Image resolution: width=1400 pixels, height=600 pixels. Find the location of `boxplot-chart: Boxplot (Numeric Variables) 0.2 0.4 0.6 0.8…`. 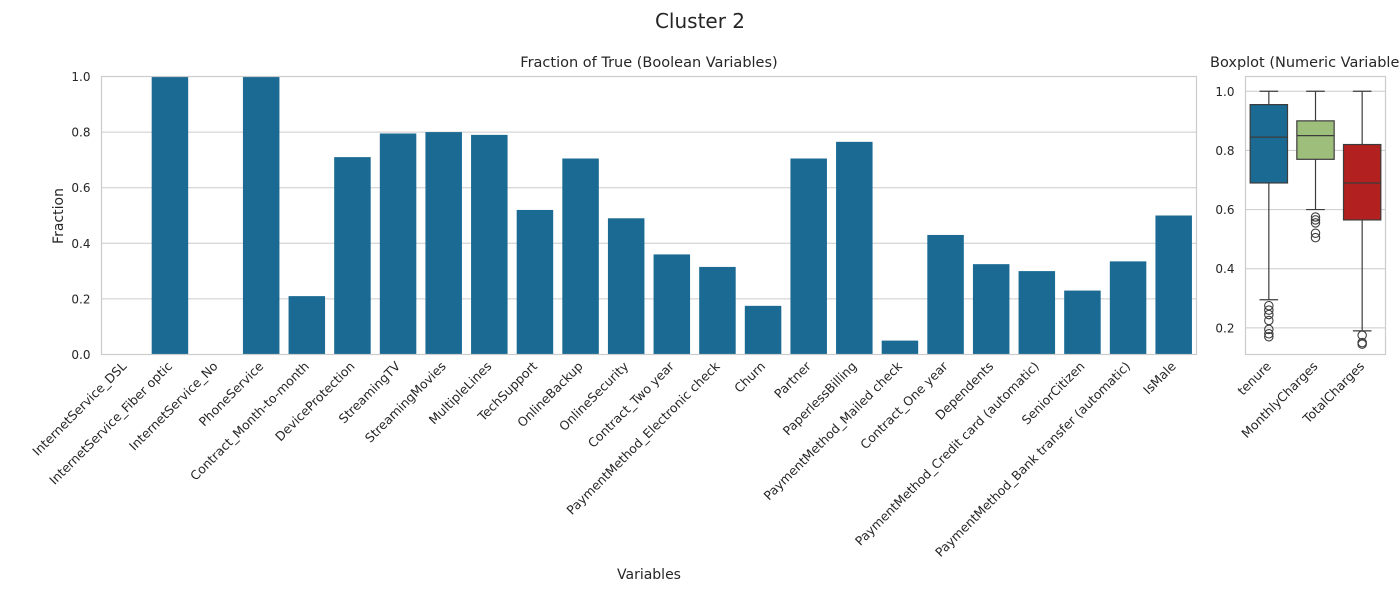

boxplot-chart: Boxplot (Numeric Variables) 0.2 0.4 0.6 0.8… is located at coordinates (1305, 248).